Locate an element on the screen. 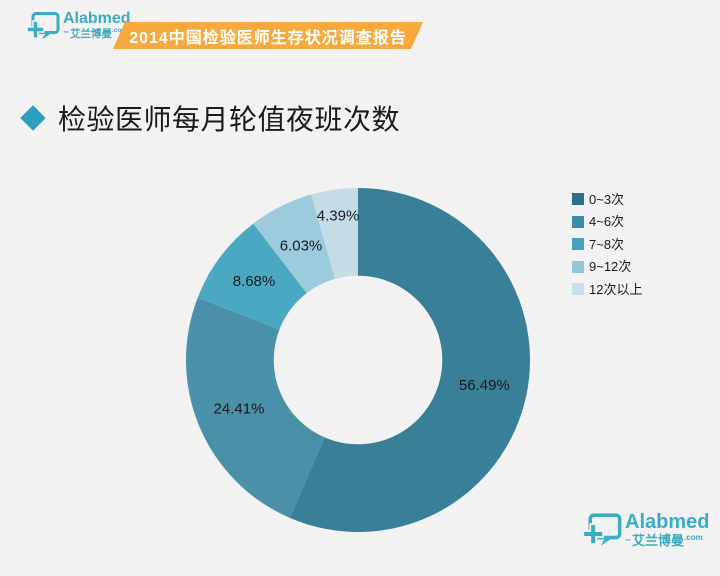 This screenshot has width=720, height=576. report-banner-text: 2014中国检验医师生存状况调查报告 is located at coordinates (268, 38).